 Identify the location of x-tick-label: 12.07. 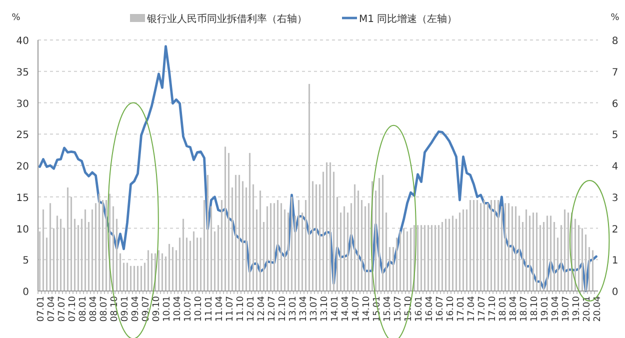
(272, 309).